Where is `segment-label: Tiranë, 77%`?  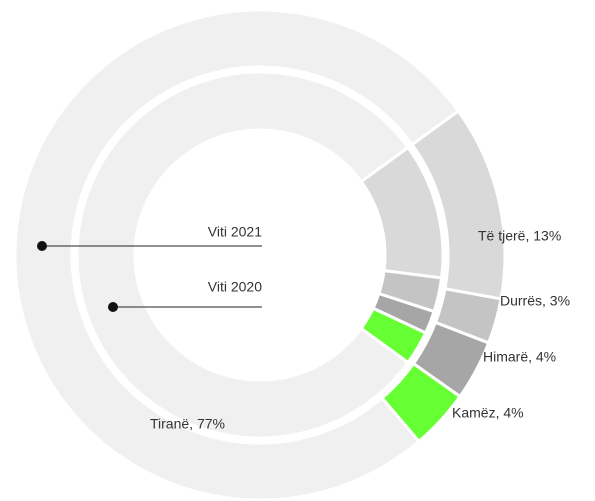 segment-label: Tiranë, 77% is located at coordinates (187, 424).